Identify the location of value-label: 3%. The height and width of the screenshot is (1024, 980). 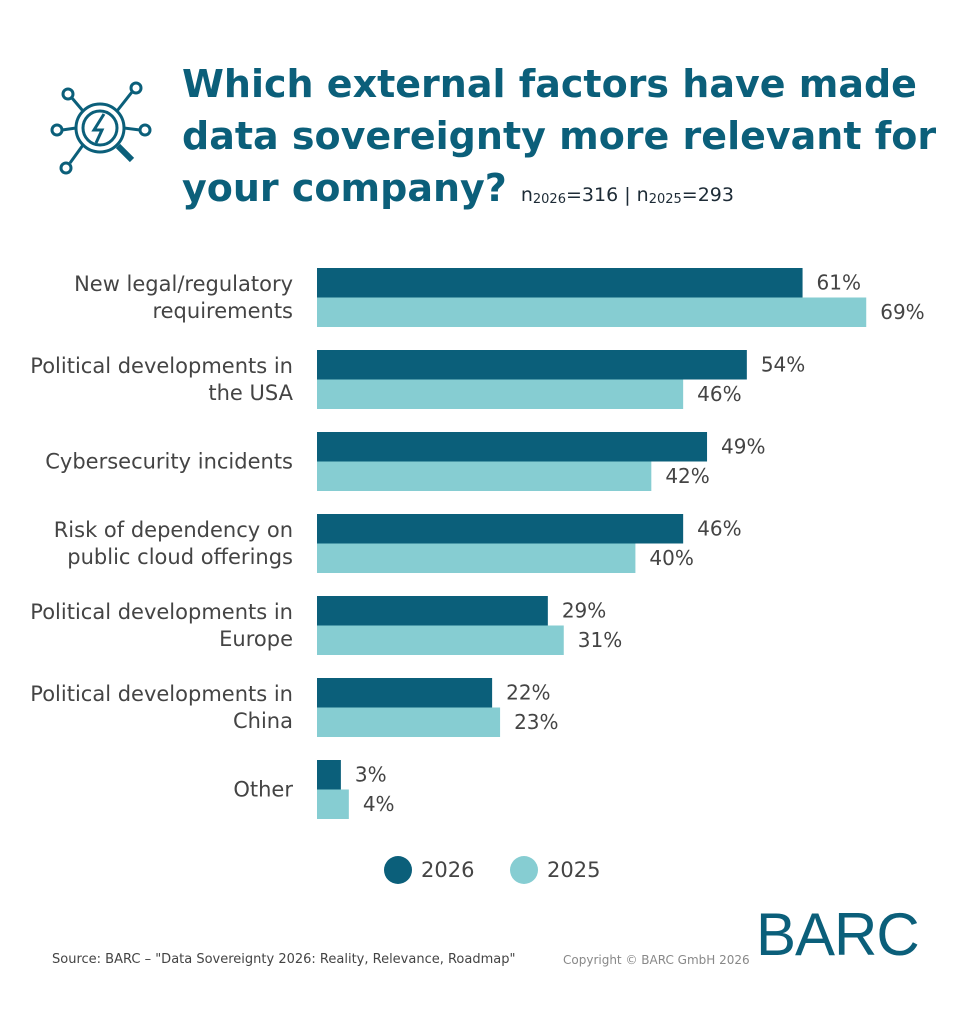
(371, 774).